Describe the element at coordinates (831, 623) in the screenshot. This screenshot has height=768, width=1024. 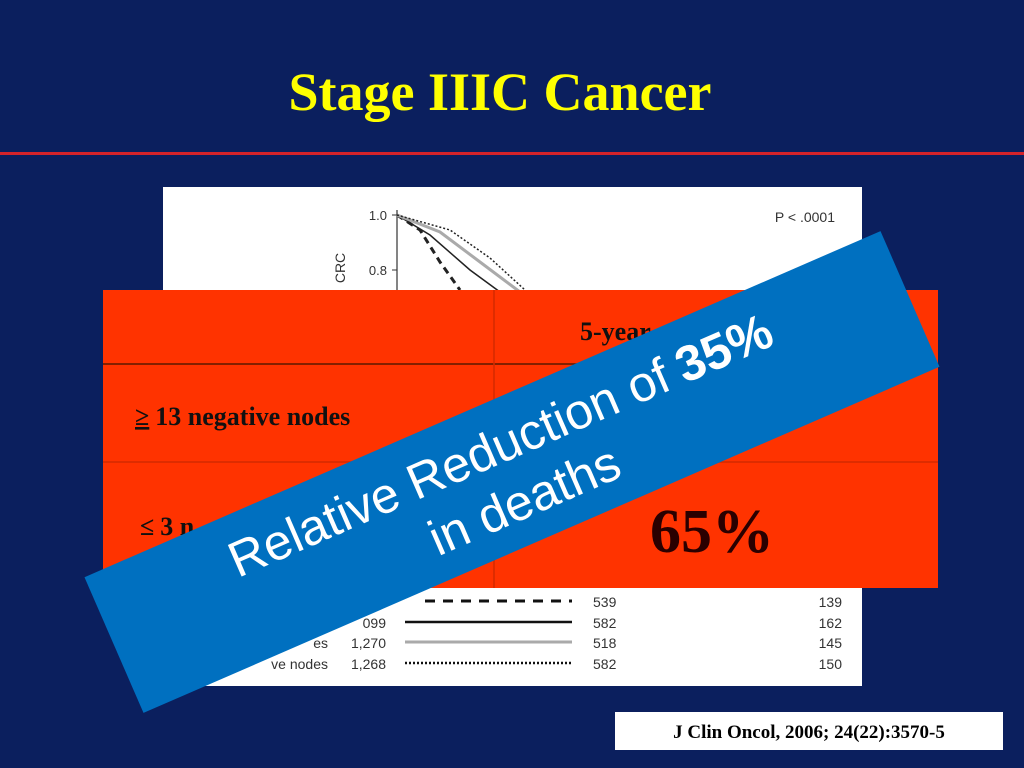
I see `legend-b: 162` at that location.